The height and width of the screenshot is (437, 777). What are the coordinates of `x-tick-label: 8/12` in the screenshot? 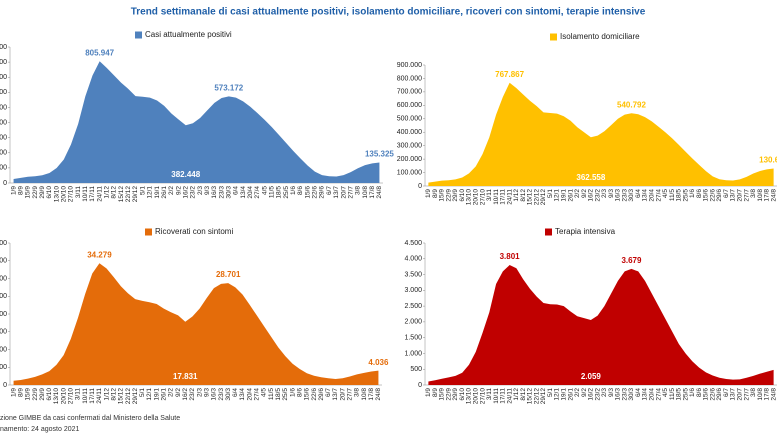 It's located at (523, 195).